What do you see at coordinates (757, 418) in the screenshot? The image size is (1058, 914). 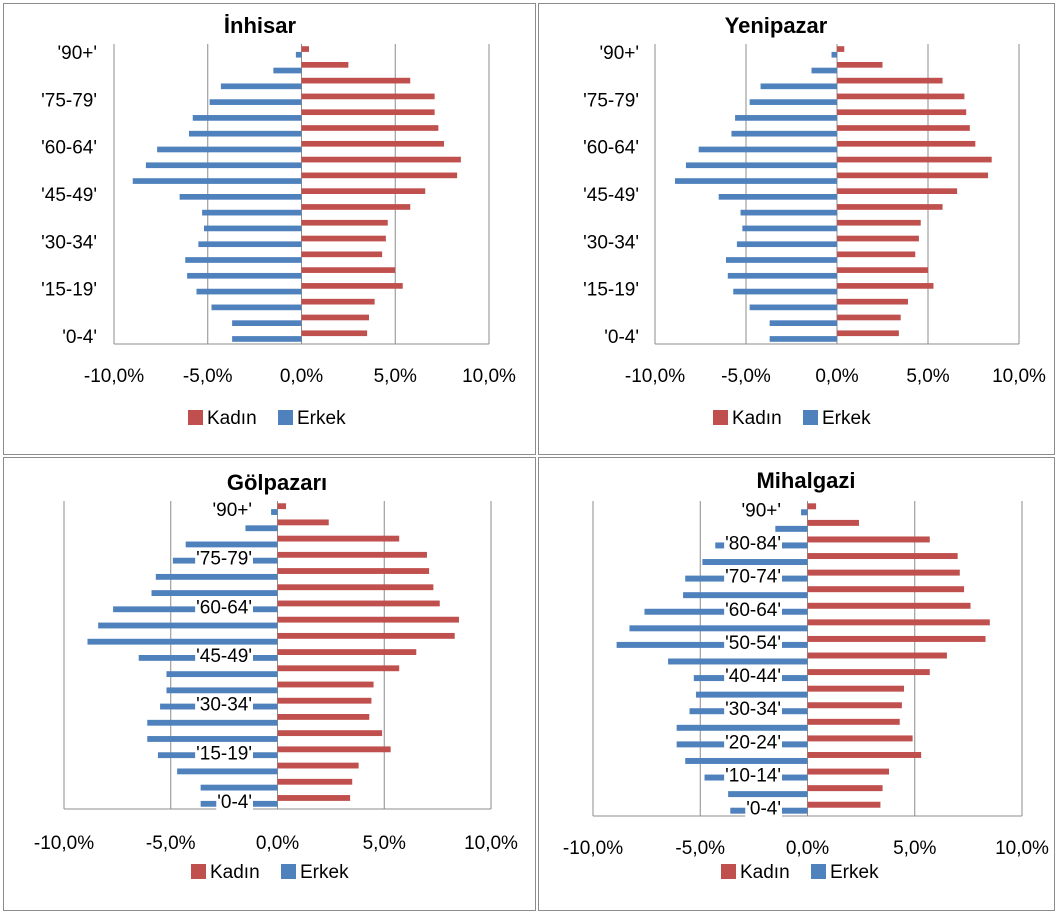 I see `legend-label-kadin: Kadın` at bounding box center [757, 418].